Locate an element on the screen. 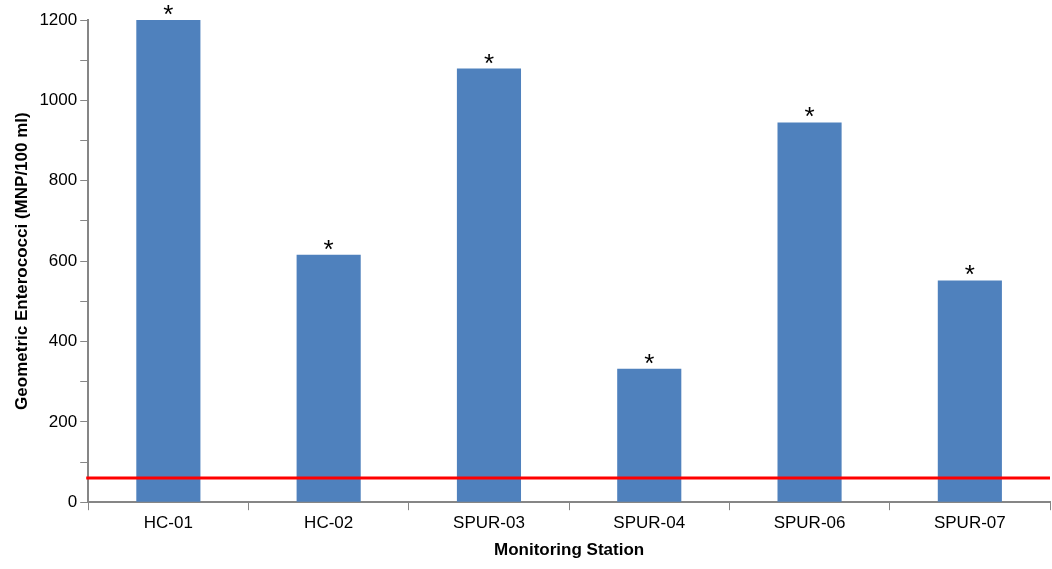  y-tick-label: 200 is located at coordinates (63, 421).